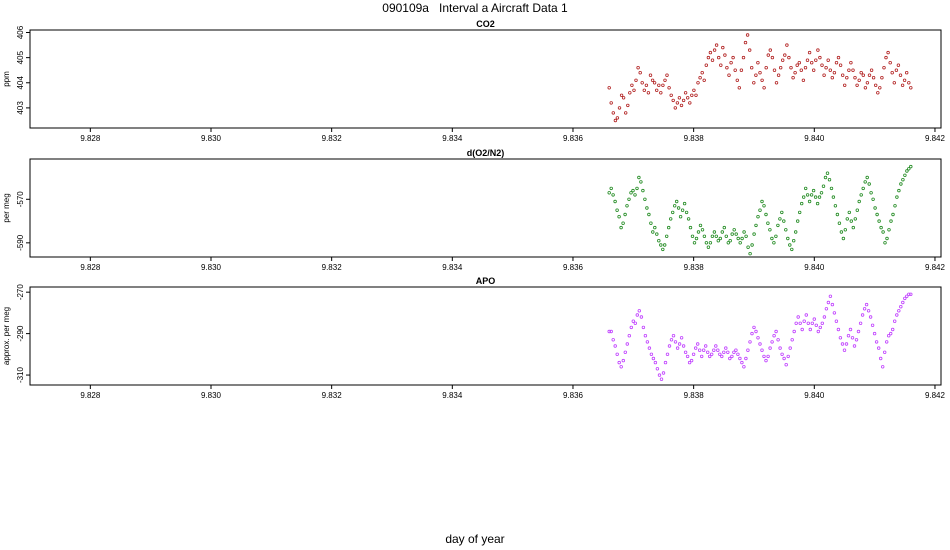 Image resolution: width=950 pixels, height=550 pixels. Describe the element at coordinates (332, 267) in the screenshot. I see `x-tick-label: 9.832` at that location.